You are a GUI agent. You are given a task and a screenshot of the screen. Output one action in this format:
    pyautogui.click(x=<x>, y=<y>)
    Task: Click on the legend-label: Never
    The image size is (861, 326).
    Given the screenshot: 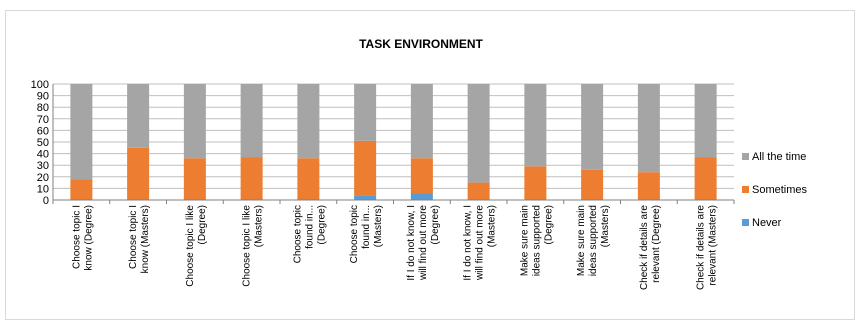 What is the action you would take?
    pyautogui.click(x=767, y=223)
    